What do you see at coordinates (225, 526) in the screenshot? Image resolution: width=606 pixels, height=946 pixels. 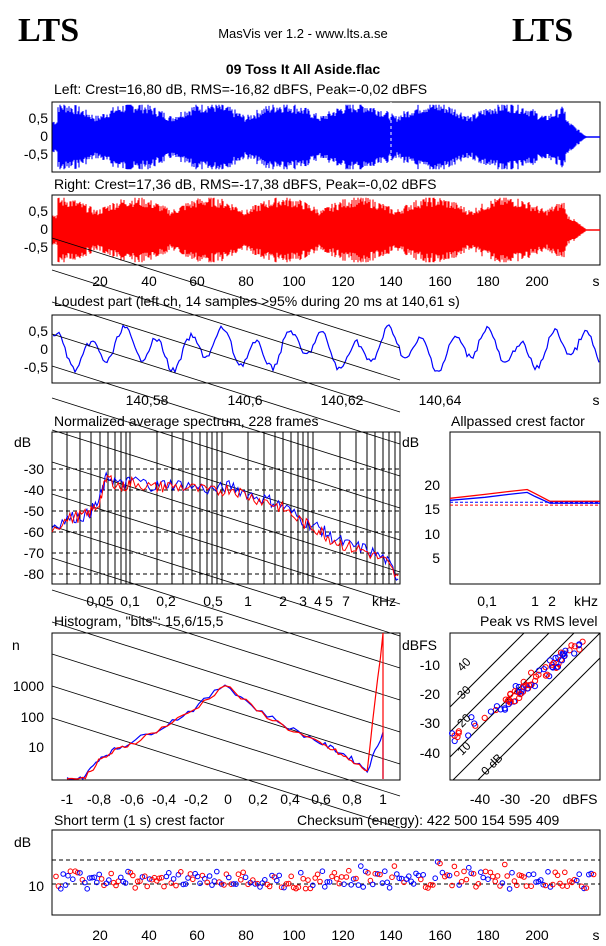 I see `spectrum-right-line` at bounding box center [225, 526].